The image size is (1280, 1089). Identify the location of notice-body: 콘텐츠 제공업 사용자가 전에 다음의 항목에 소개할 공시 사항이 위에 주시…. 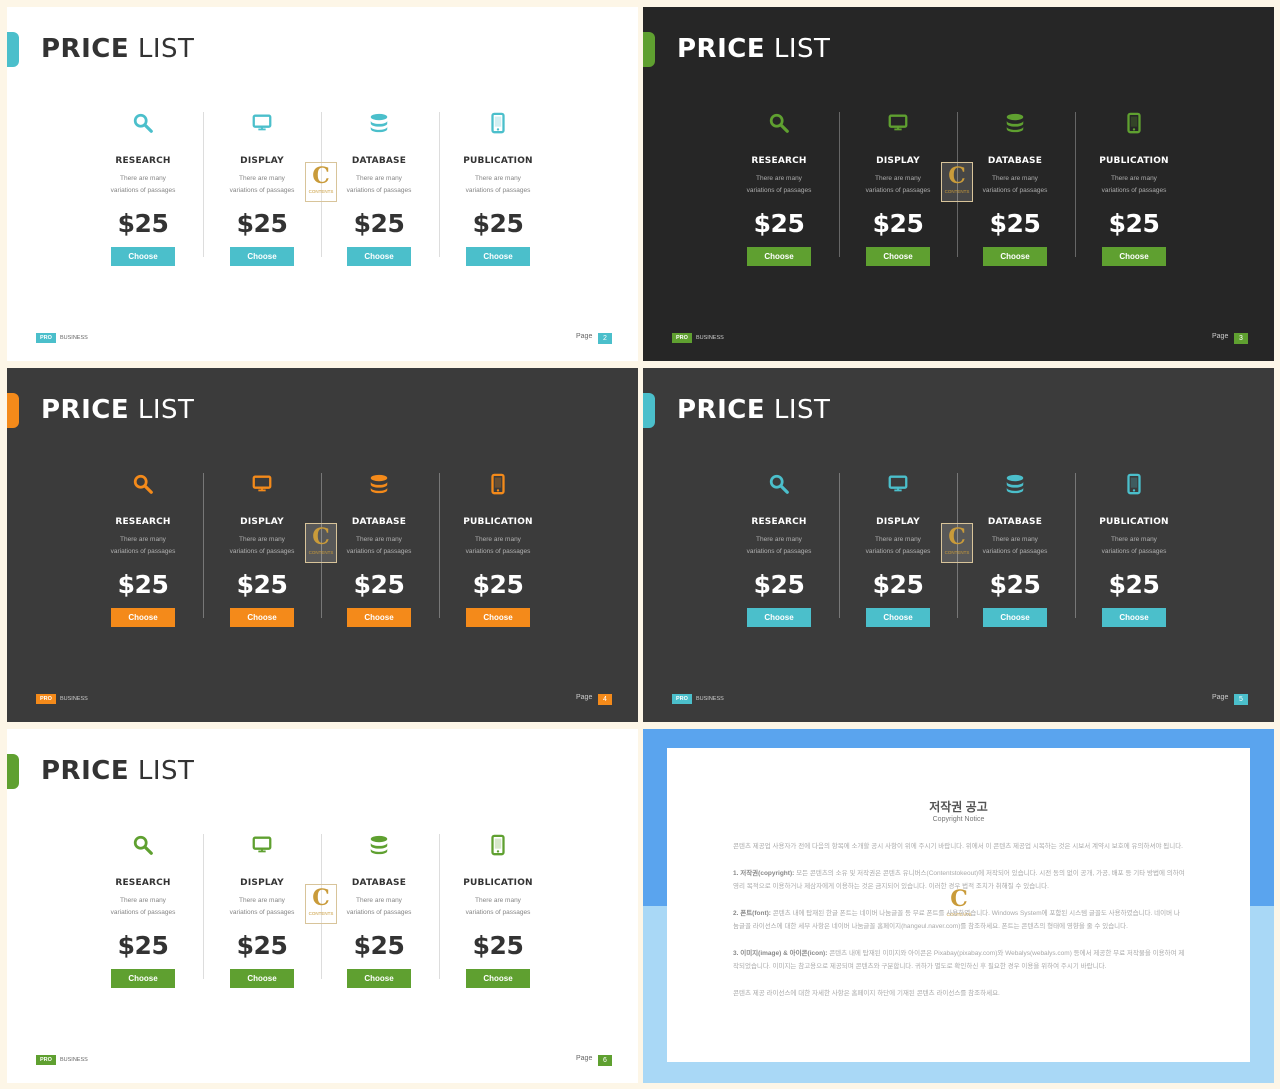
(959, 927).